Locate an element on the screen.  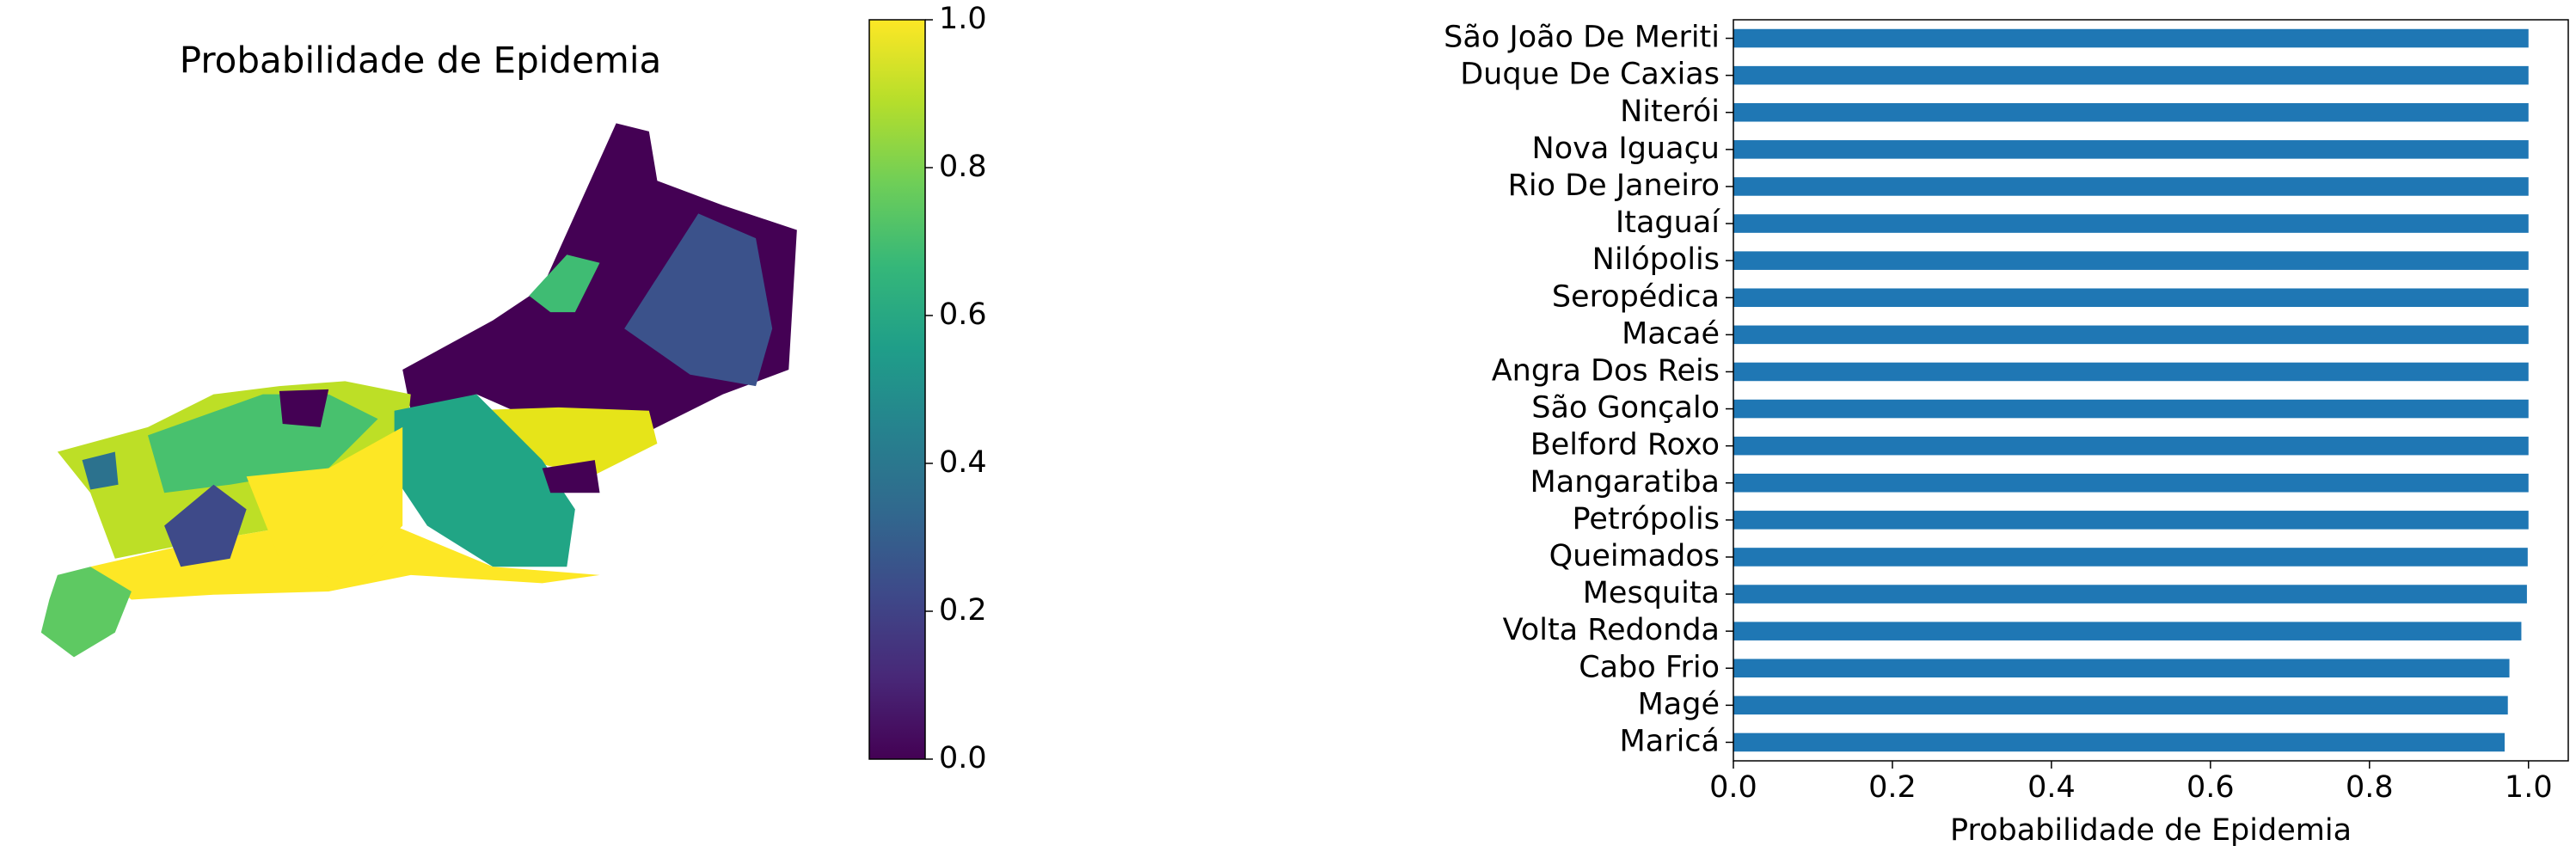
y-tick-label: Petrópolis is located at coordinates (1646, 519).